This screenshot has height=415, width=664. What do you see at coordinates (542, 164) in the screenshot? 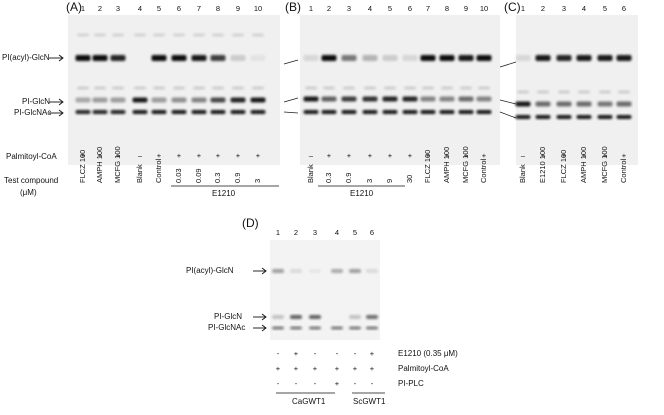
I see `lane-label: E1210 100` at bounding box center [542, 164].